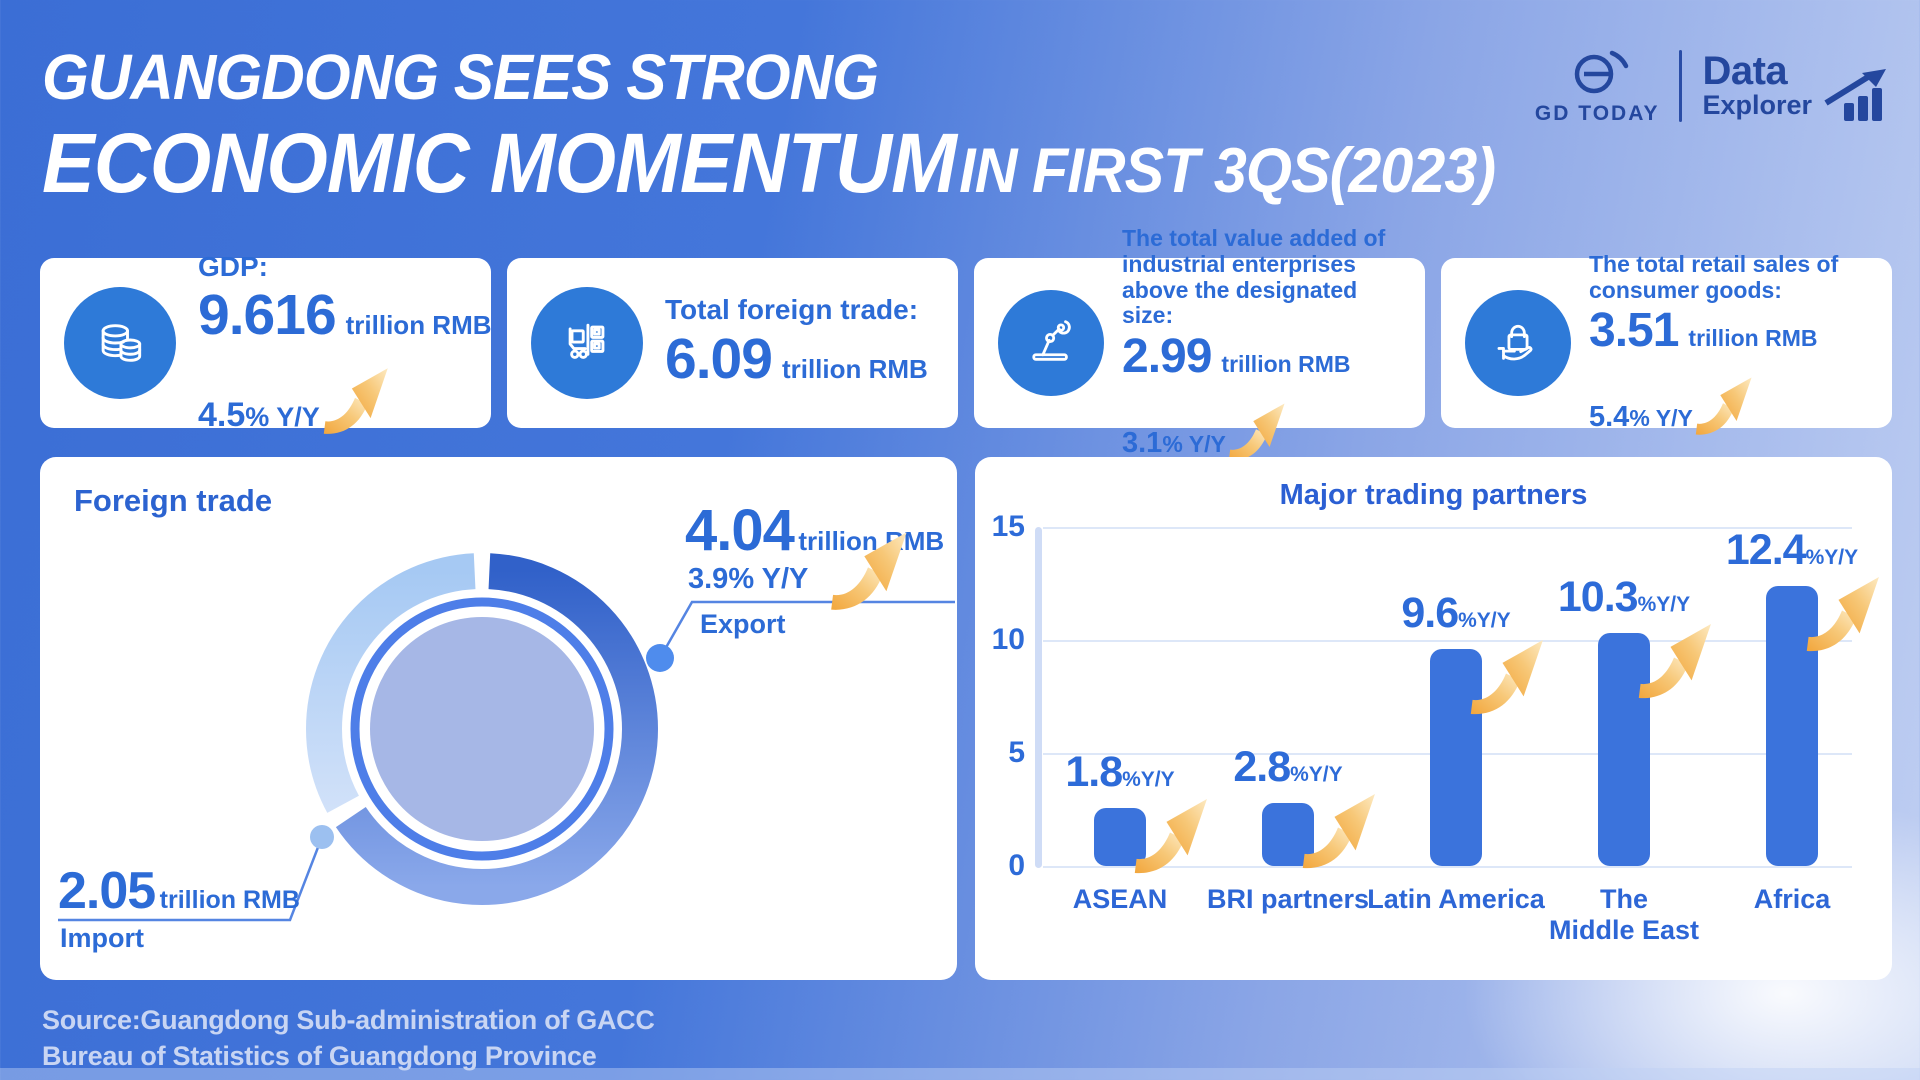  Describe the element at coordinates (1597, 113) in the screenshot. I see `gd-today-wordmark: GD TODAY` at that location.